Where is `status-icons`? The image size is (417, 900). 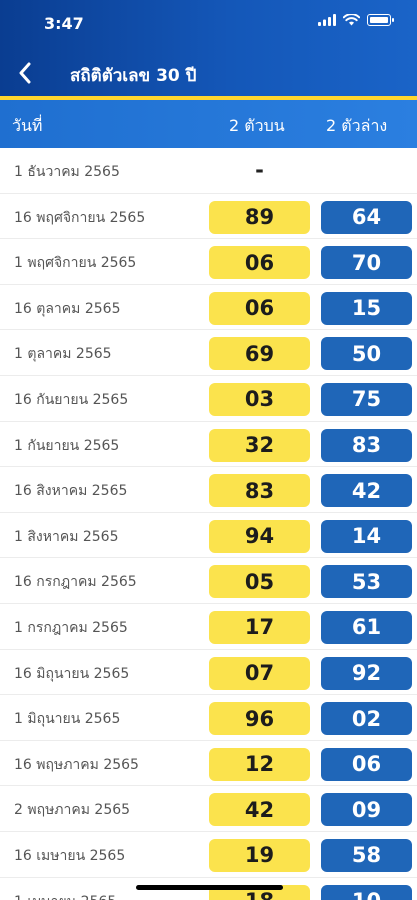 status-icons is located at coordinates (356, 20).